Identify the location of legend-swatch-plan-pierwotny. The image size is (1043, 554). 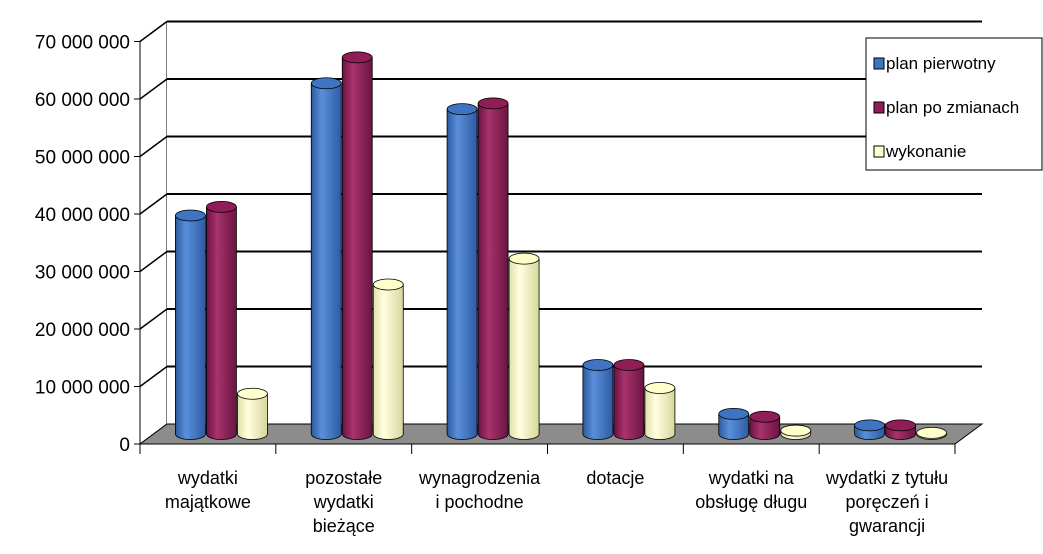
(879, 63).